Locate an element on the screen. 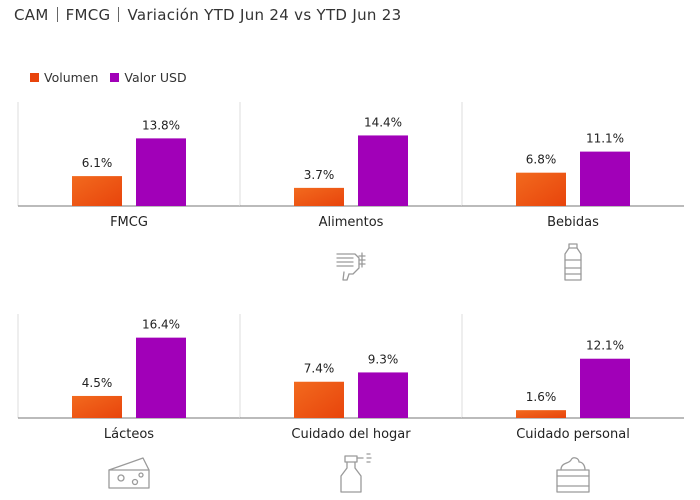 This screenshot has width=700, height=500. data-label-value-cuidado-personal: 12.1% is located at coordinates (605, 346).